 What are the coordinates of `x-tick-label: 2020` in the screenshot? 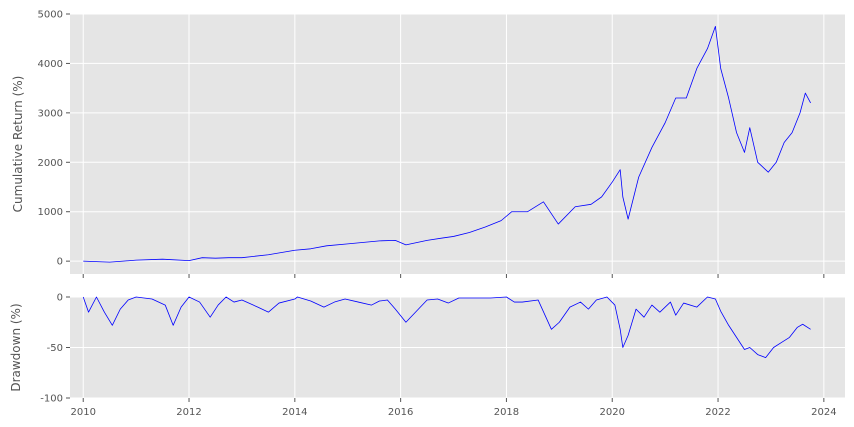 It's located at (612, 412).